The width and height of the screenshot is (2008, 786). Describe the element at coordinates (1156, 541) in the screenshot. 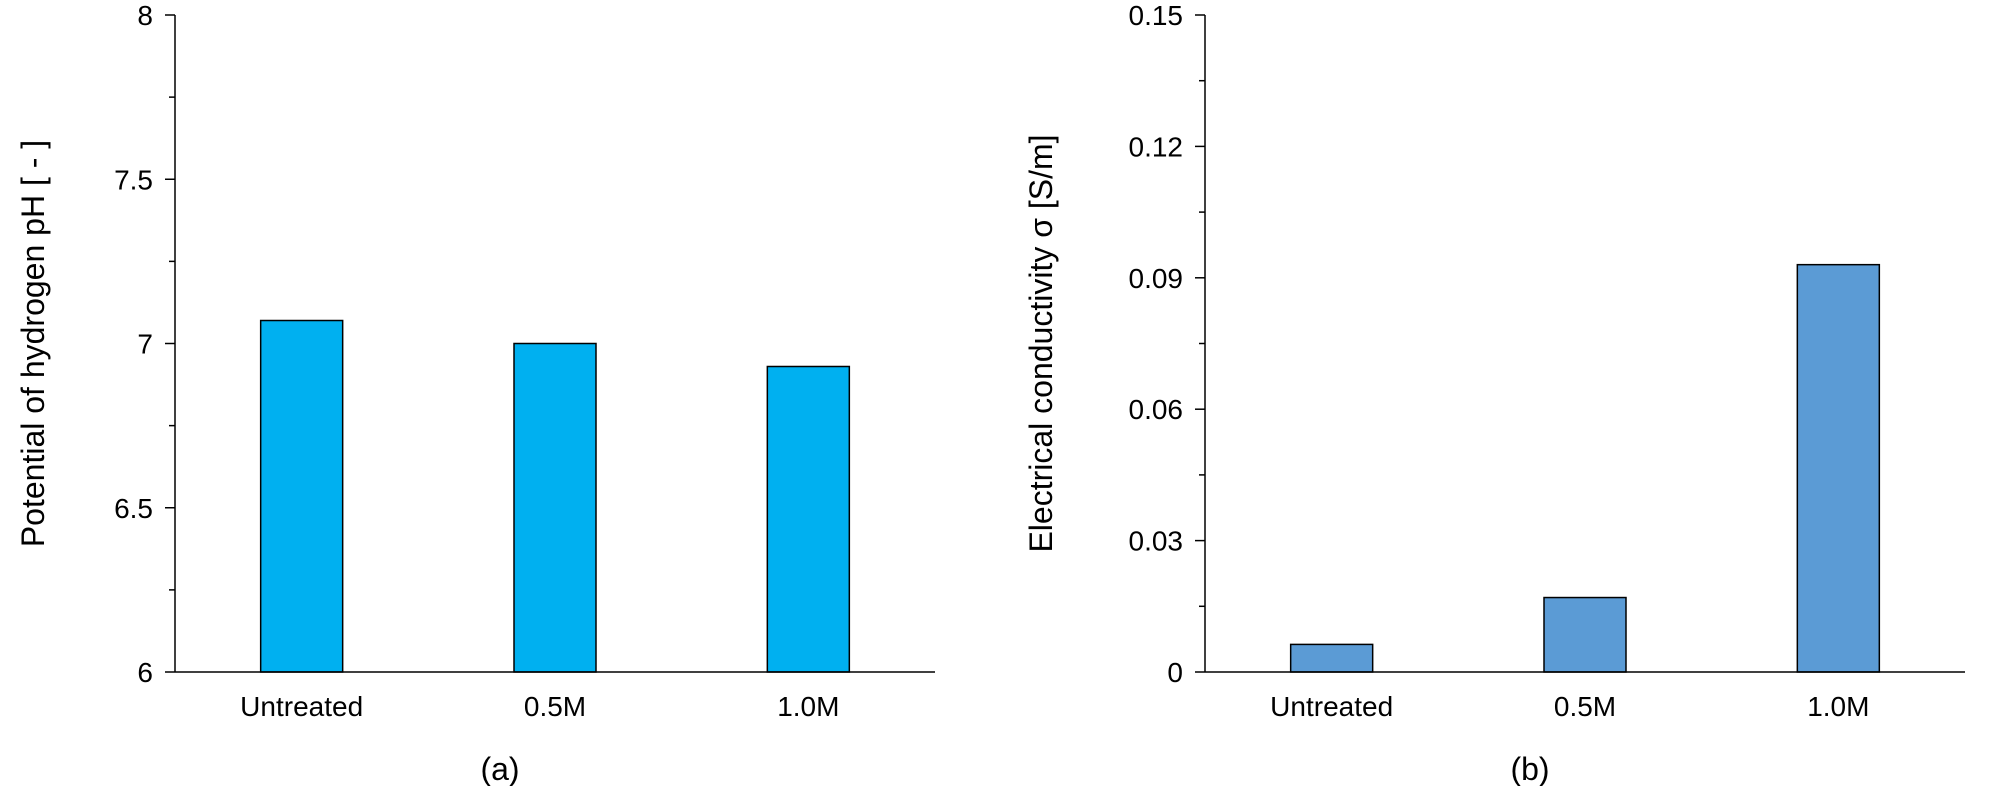

I see `y-tick-label: 0.03` at that location.